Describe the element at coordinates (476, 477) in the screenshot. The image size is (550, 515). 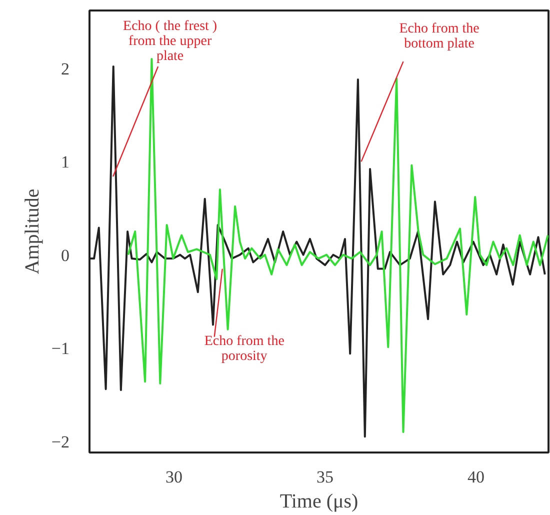
I see `x-tick-label: 40` at that location.